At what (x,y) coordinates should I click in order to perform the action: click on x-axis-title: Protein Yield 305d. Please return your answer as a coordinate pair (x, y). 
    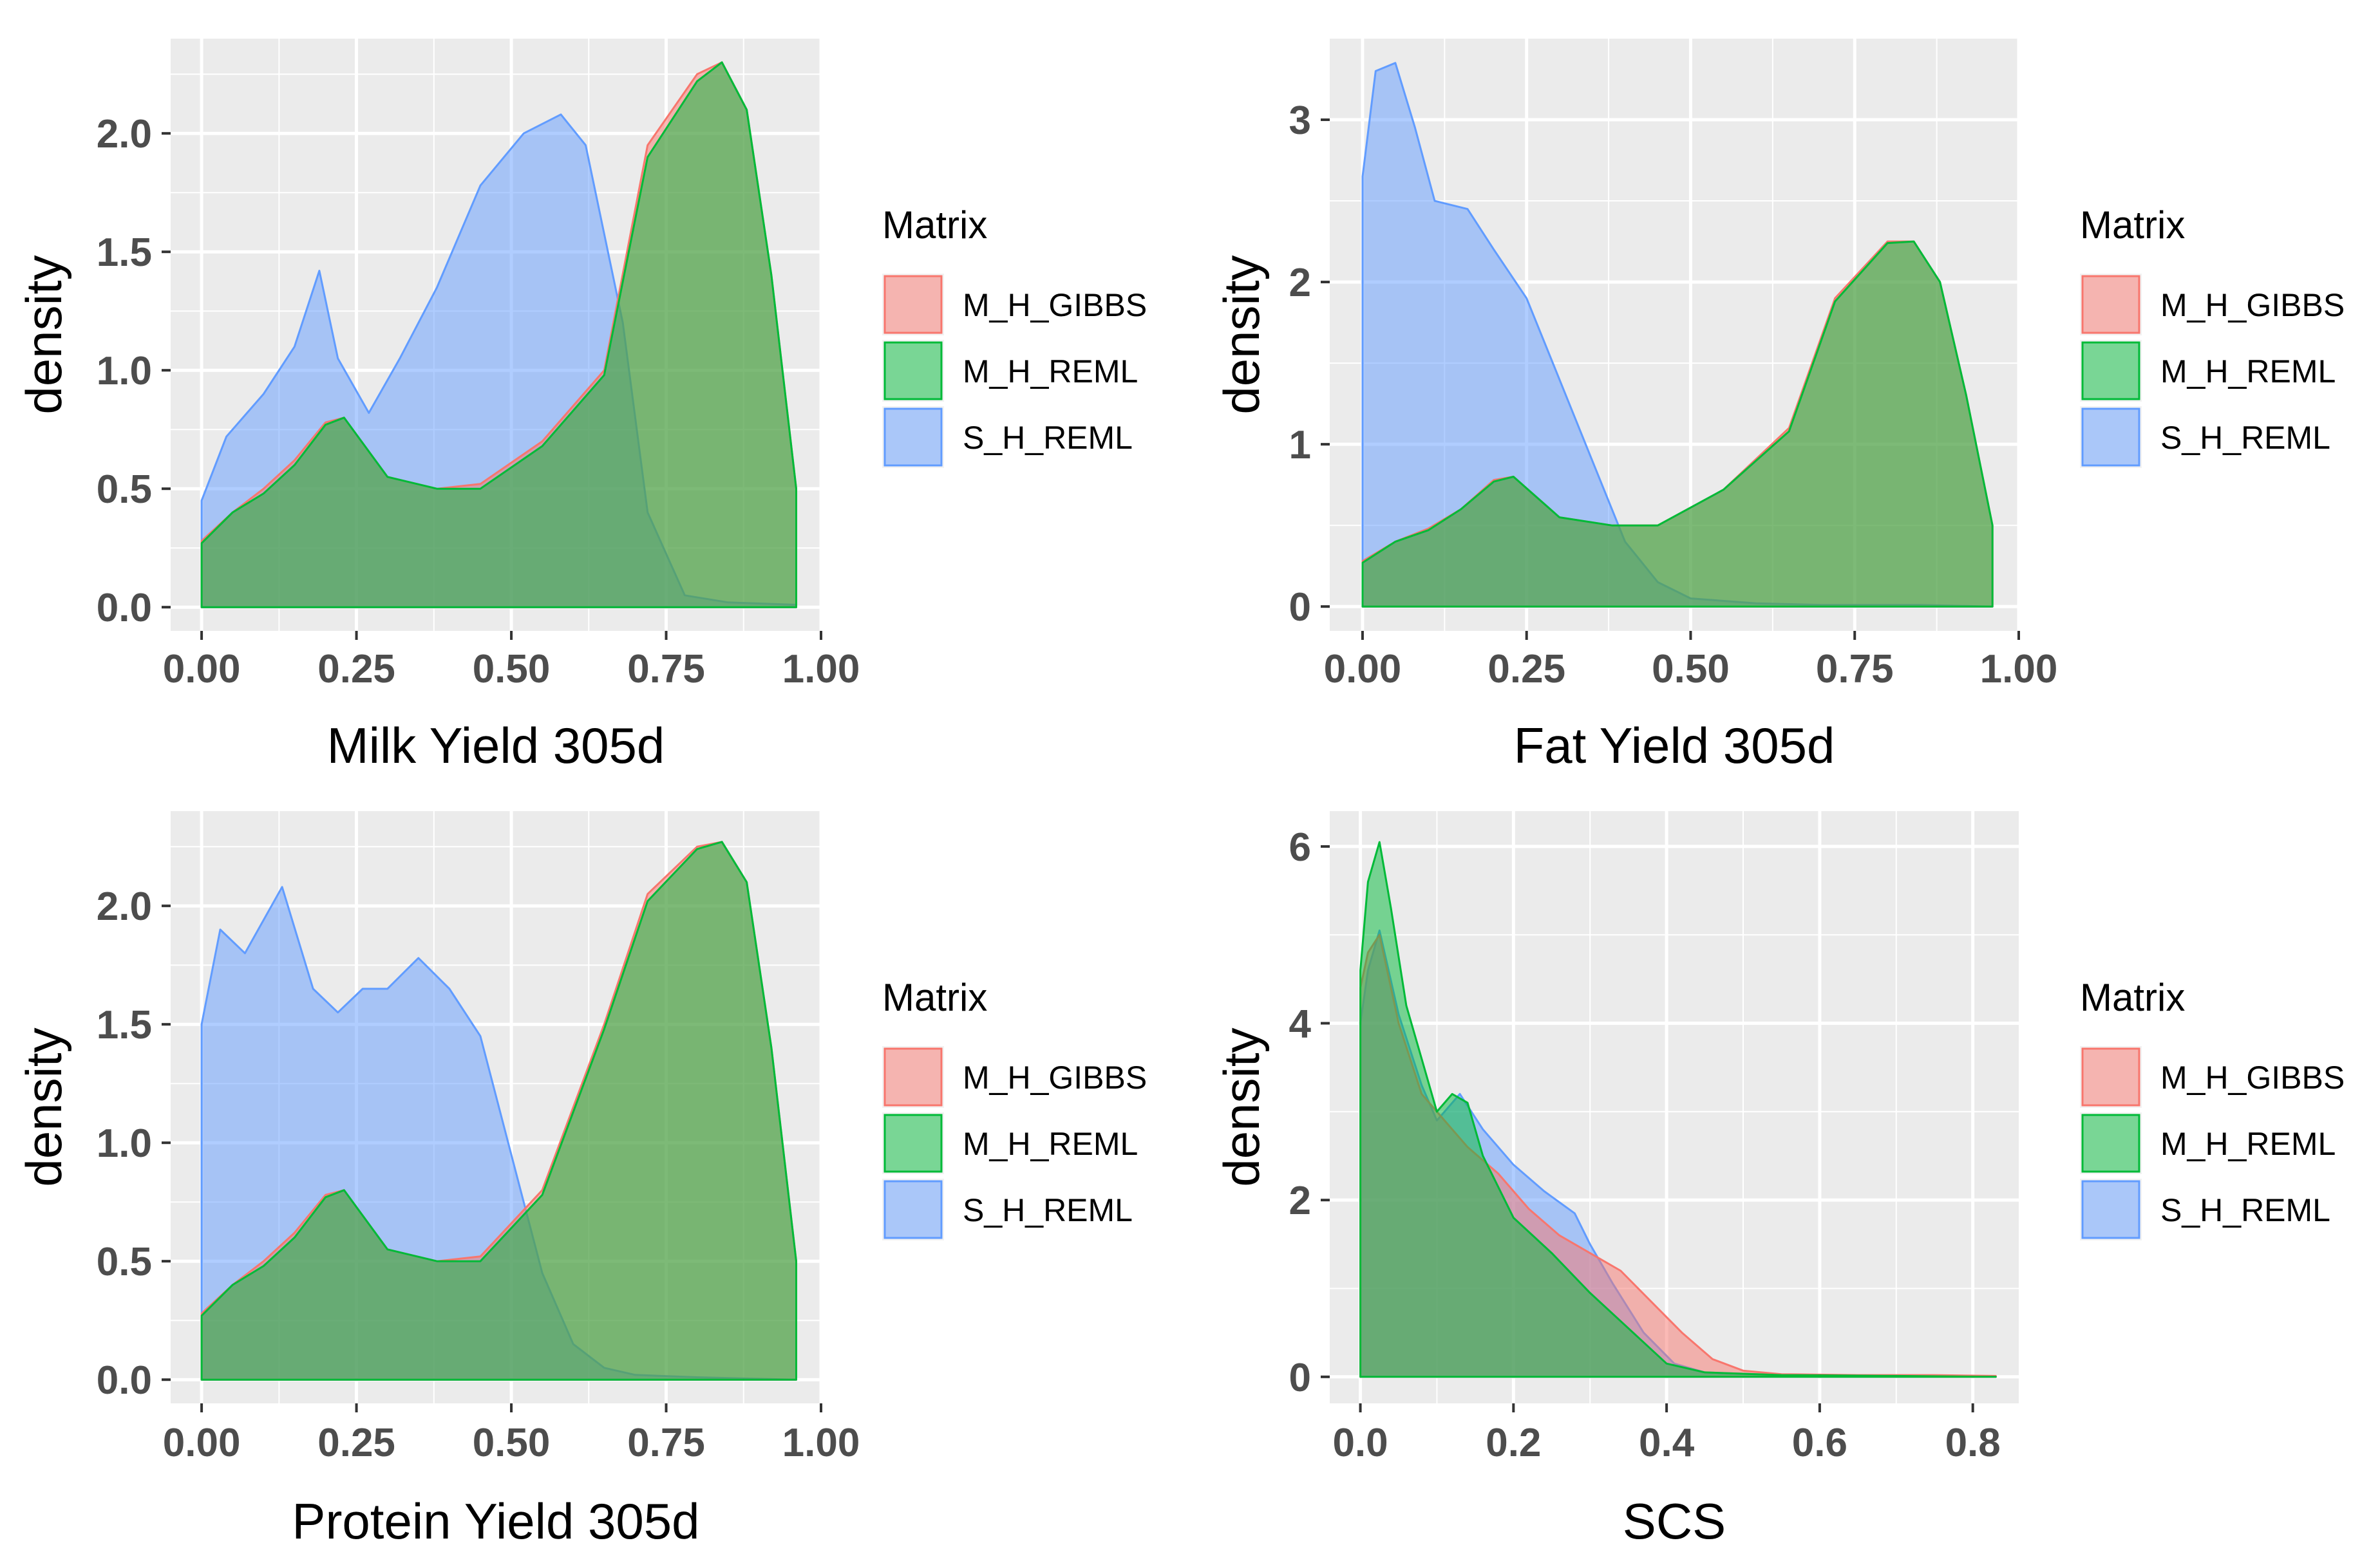
    Looking at the image, I should click on (495, 1521).